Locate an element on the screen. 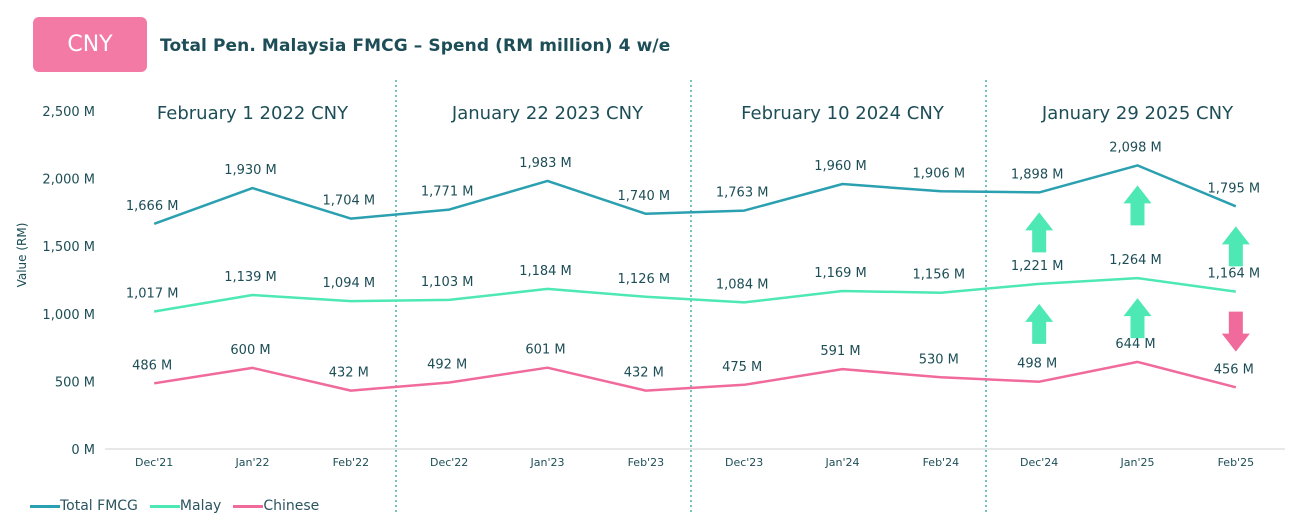 The height and width of the screenshot is (531, 1307). legend-swatch-malay is located at coordinates (164, 506).